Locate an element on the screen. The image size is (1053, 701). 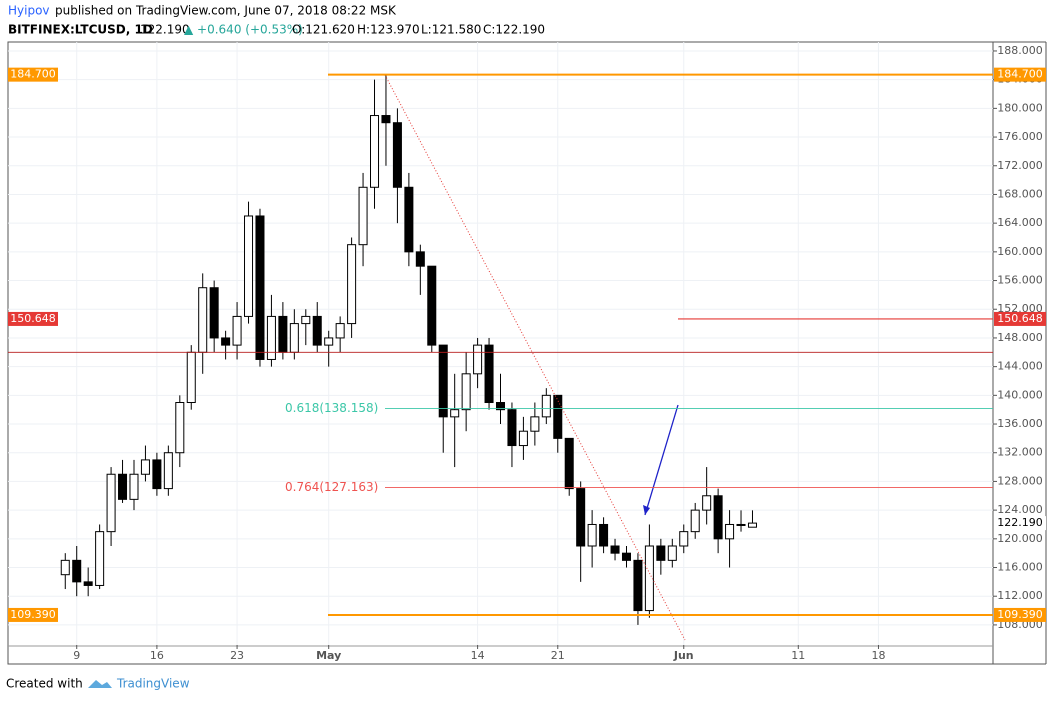
y-tick-label: 168.000 is located at coordinates (1020, 193).